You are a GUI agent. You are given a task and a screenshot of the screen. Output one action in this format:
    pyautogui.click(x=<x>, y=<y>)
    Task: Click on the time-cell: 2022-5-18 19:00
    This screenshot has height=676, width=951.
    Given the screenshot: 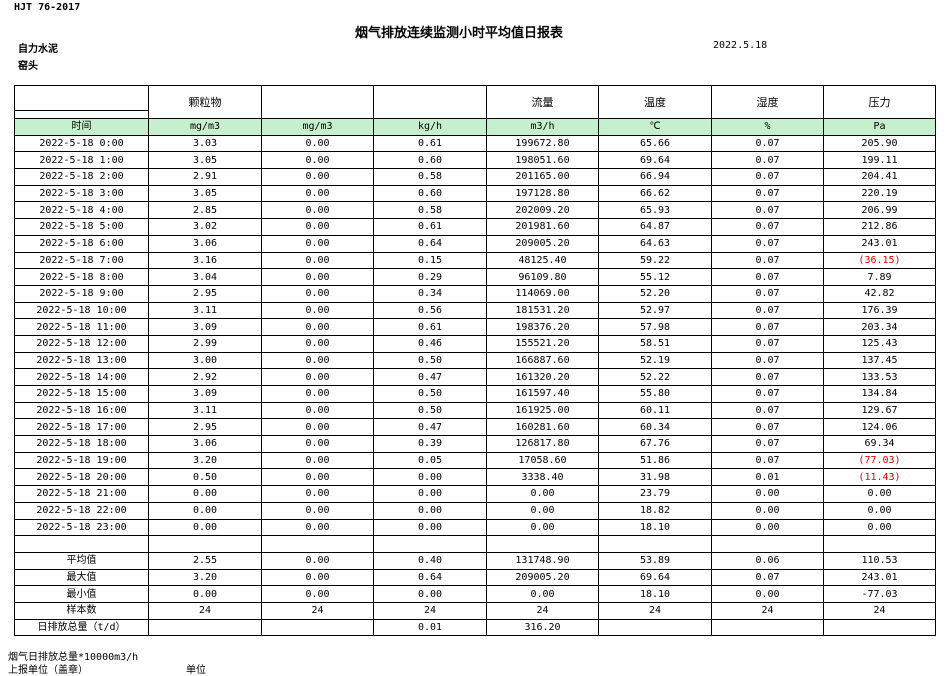 What is the action you would take?
    pyautogui.click(x=81, y=460)
    